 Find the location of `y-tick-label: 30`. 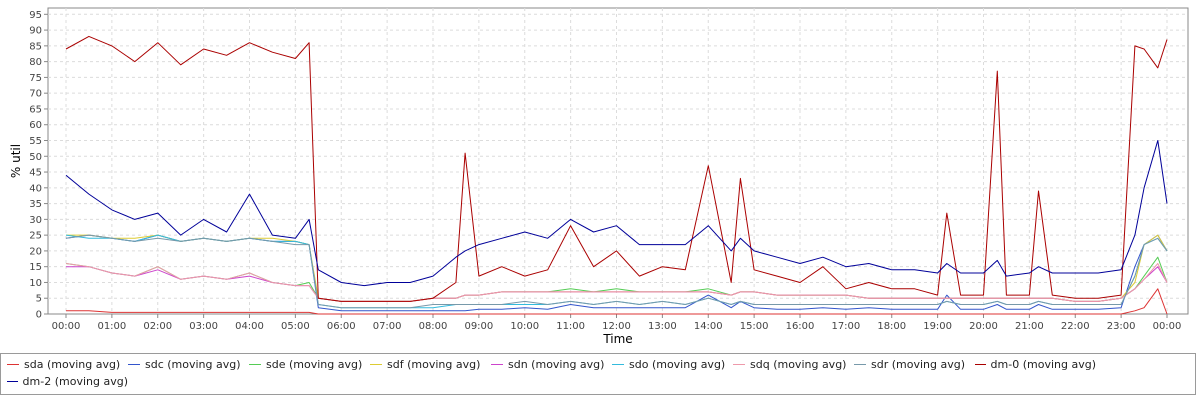

y-tick-label: 30 is located at coordinates (35, 220).